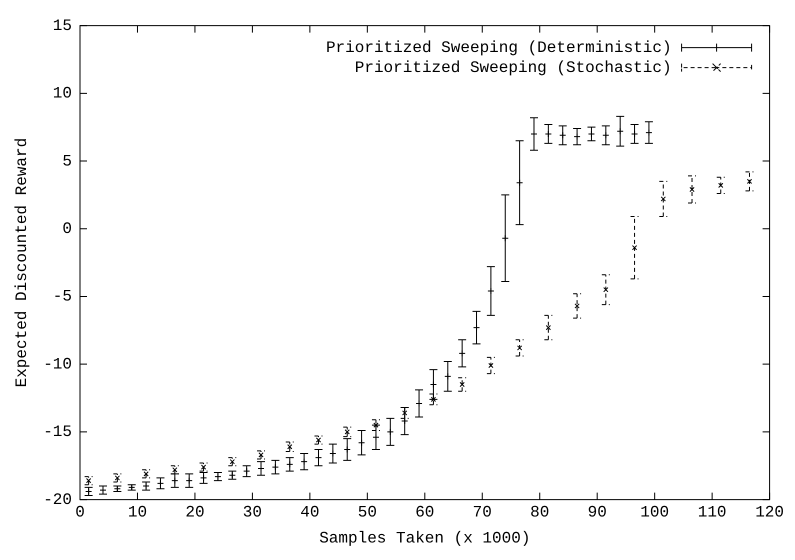  I want to click on x-tick-label: 20, so click(195, 512).